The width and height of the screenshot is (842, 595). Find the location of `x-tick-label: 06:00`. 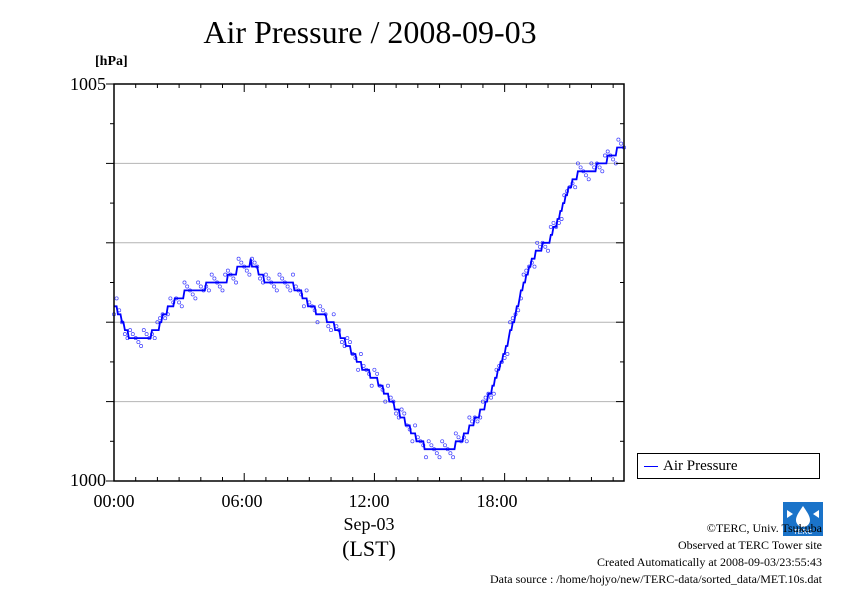

x-tick-label: 06:00 is located at coordinates (242, 501).